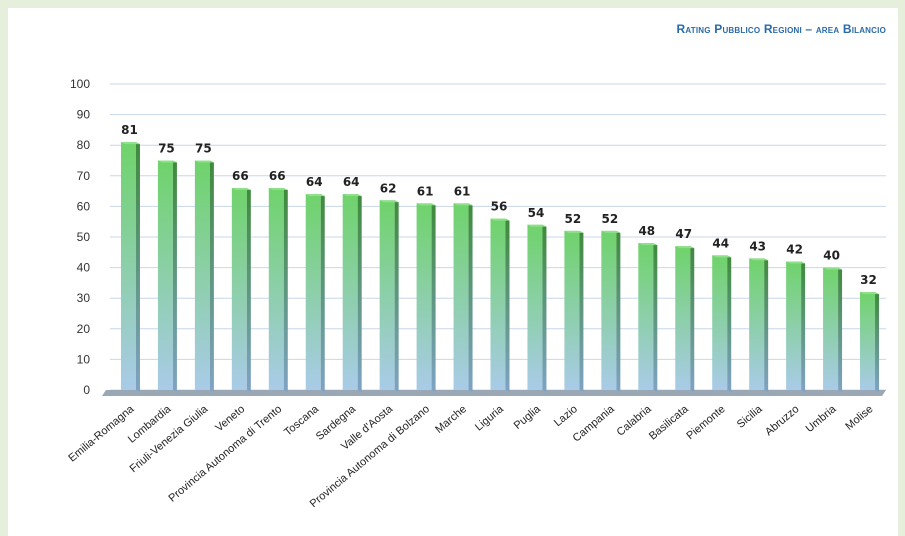 This screenshot has height=536, width=905. What do you see at coordinates (230, 418) in the screenshot?
I see `x-tick-label: Veneto` at bounding box center [230, 418].